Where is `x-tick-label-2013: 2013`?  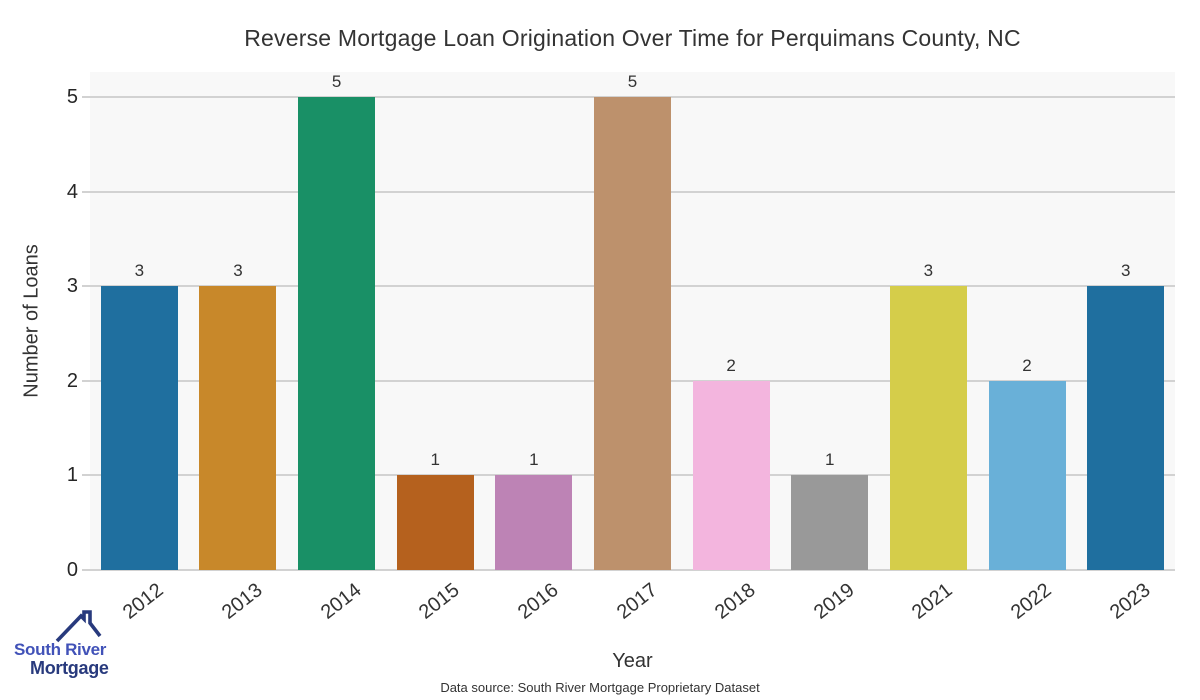
x-tick-label-2013: 2013 is located at coordinates (242, 601).